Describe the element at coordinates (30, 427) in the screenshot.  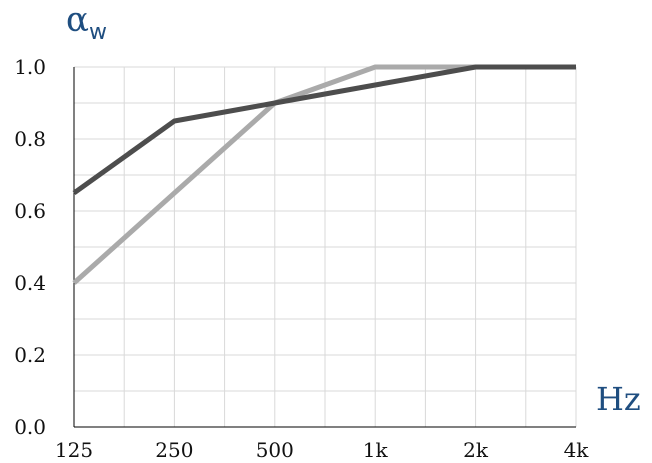
I see `y-tick-label: 0.0` at that location.